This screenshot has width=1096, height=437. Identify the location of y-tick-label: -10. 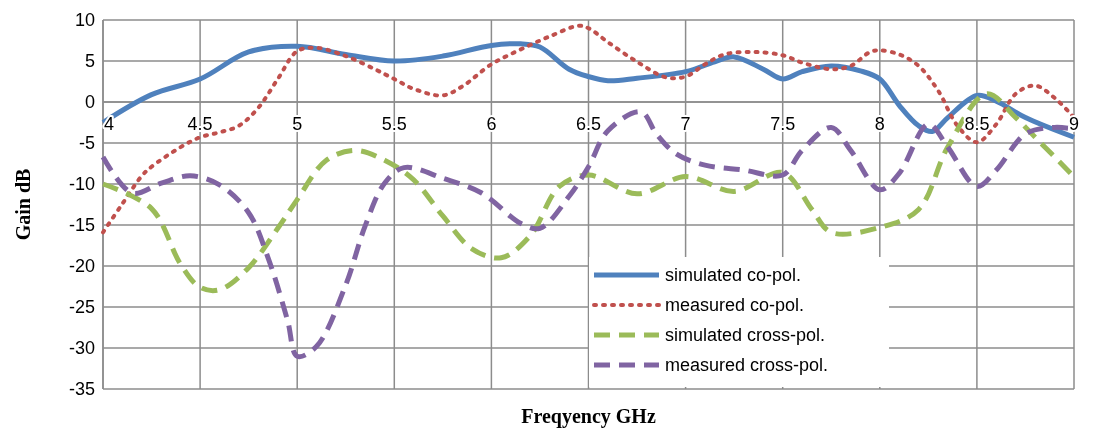
(81, 184).